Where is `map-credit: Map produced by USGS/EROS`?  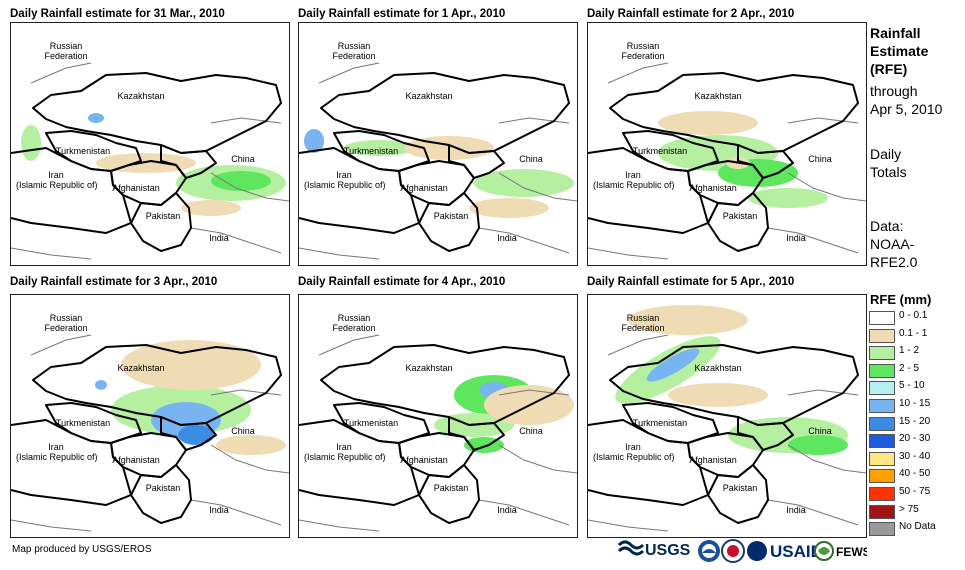
map-credit: Map produced by USGS/EROS is located at coordinates (82, 549).